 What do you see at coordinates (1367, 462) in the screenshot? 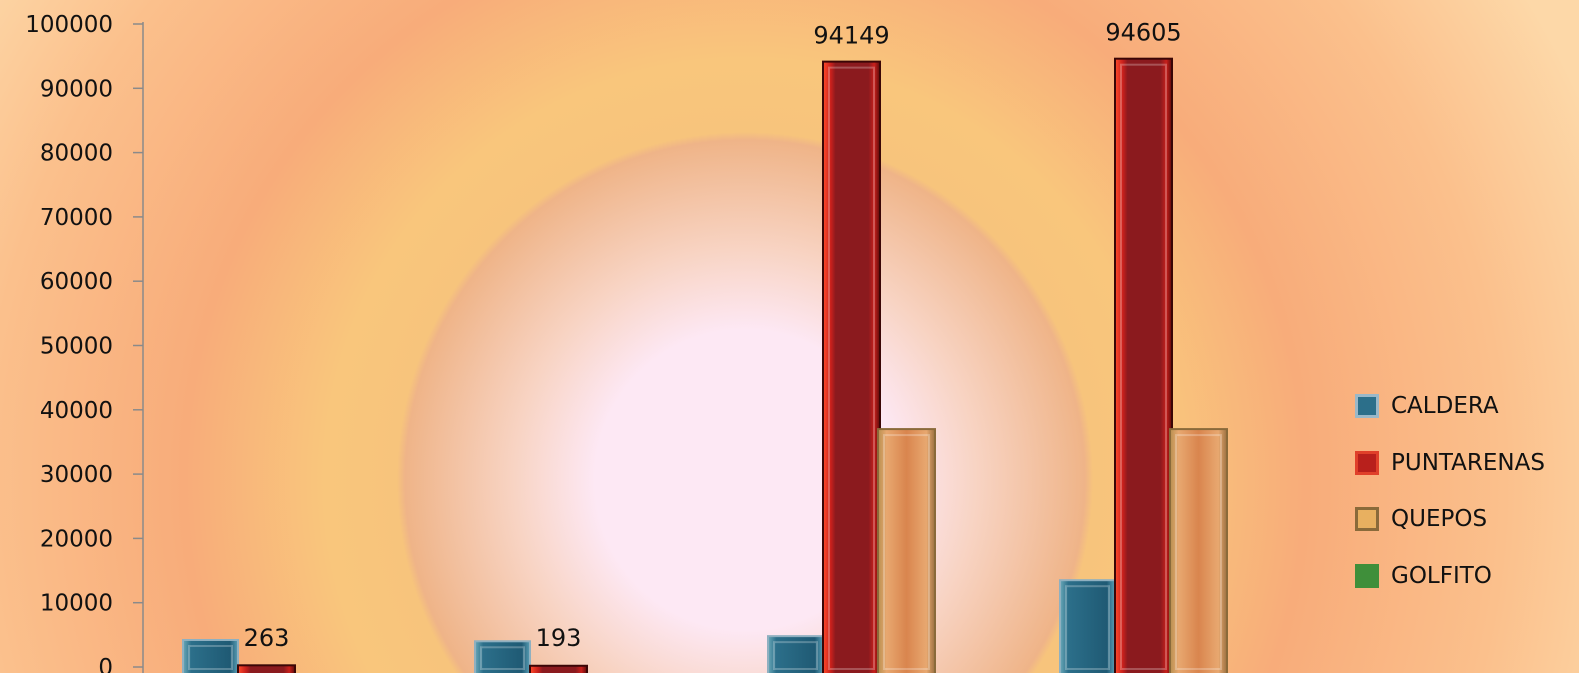
I see `legend-swatch-puntarenas` at bounding box center [1367, 462].